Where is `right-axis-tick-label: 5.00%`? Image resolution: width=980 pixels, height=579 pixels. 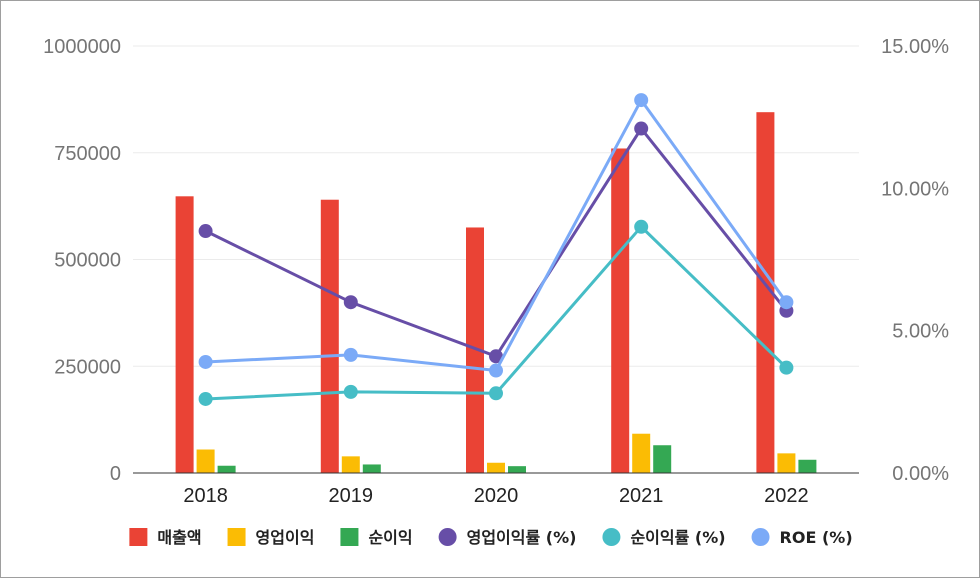
right-axis-tick-label: 5.00% is located at coordinates (920, 332).